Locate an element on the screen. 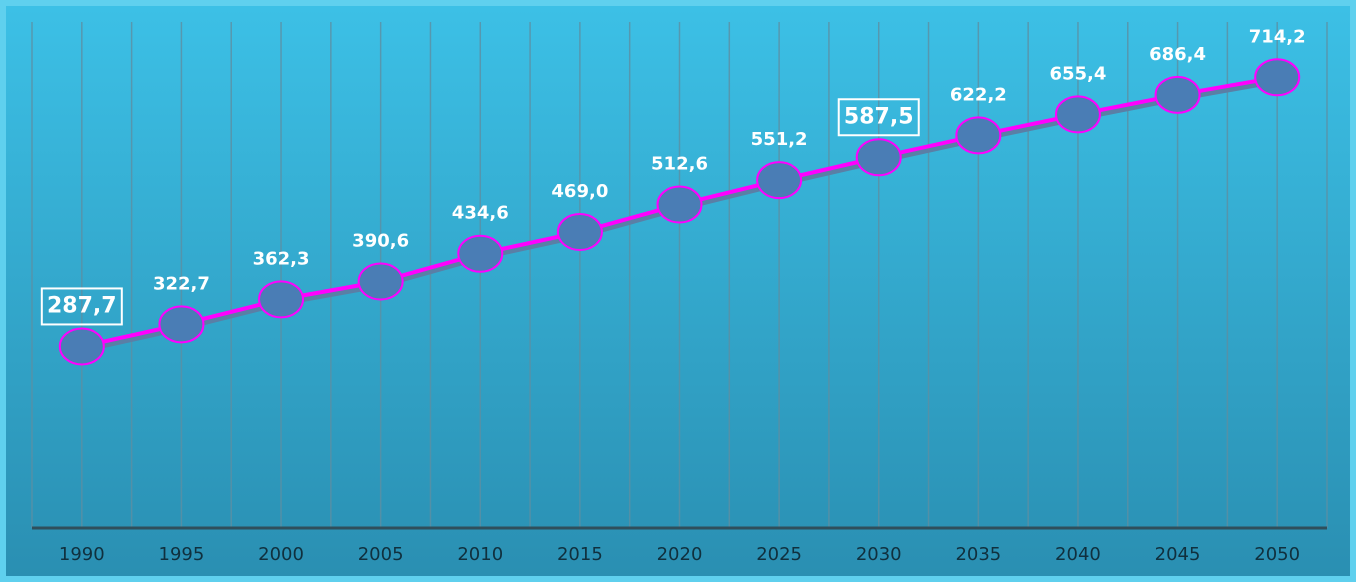  data-label: 587,5 is located at coordinates (879, 116).